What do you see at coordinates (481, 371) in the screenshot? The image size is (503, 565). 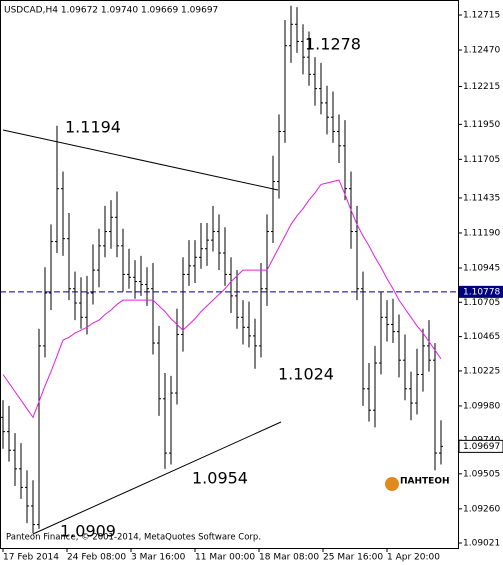 I see `y-tick-label: 1.10225` at bounding box center [481, 371].